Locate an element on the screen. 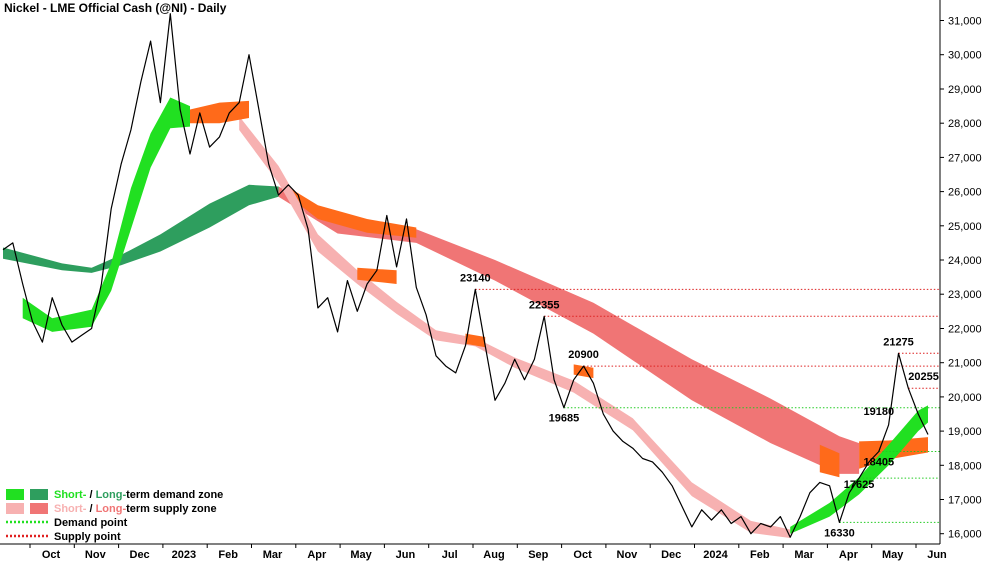 The height and width of the screenshot is (562, 1000). short-term-transition-zone-apr is located at coordinates (377, 275).